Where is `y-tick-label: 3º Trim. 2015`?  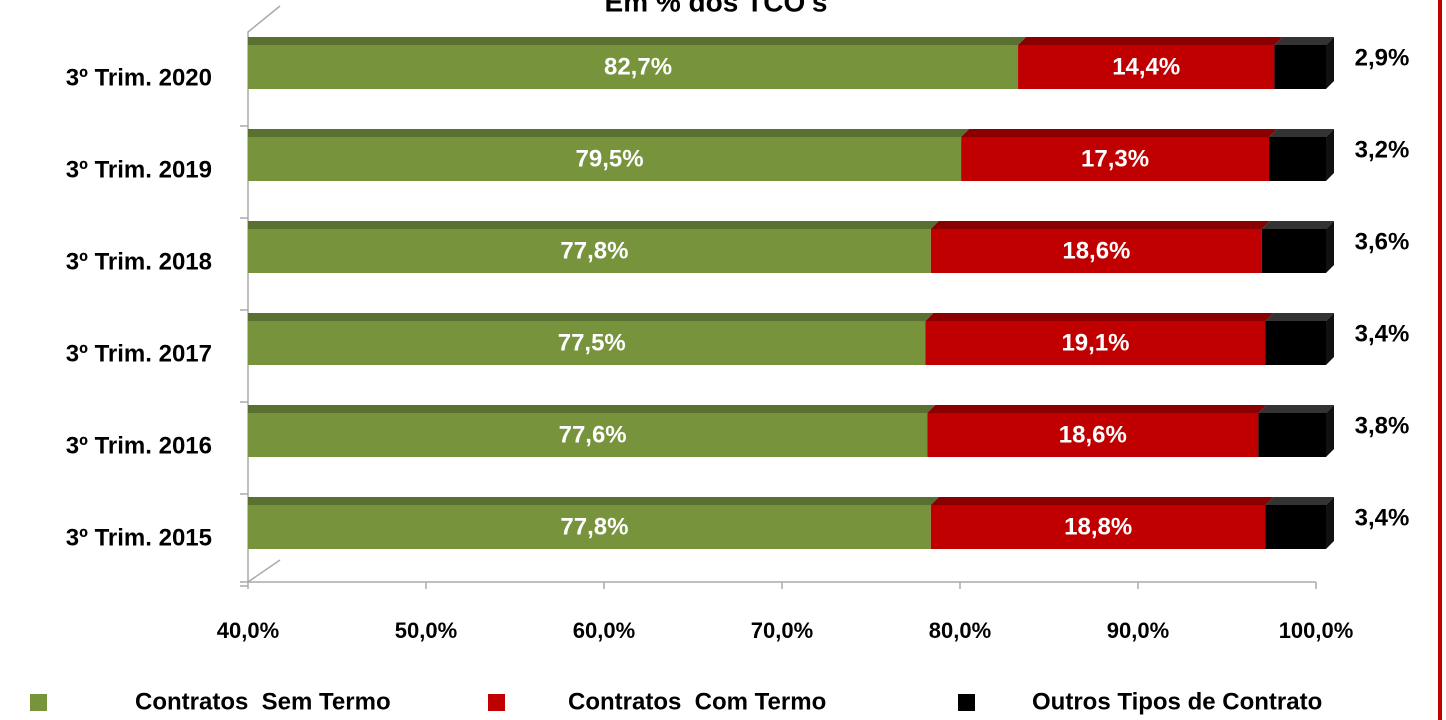
y-tick-label: 3º Trim. 2015 is located at coordinates (139, 537).